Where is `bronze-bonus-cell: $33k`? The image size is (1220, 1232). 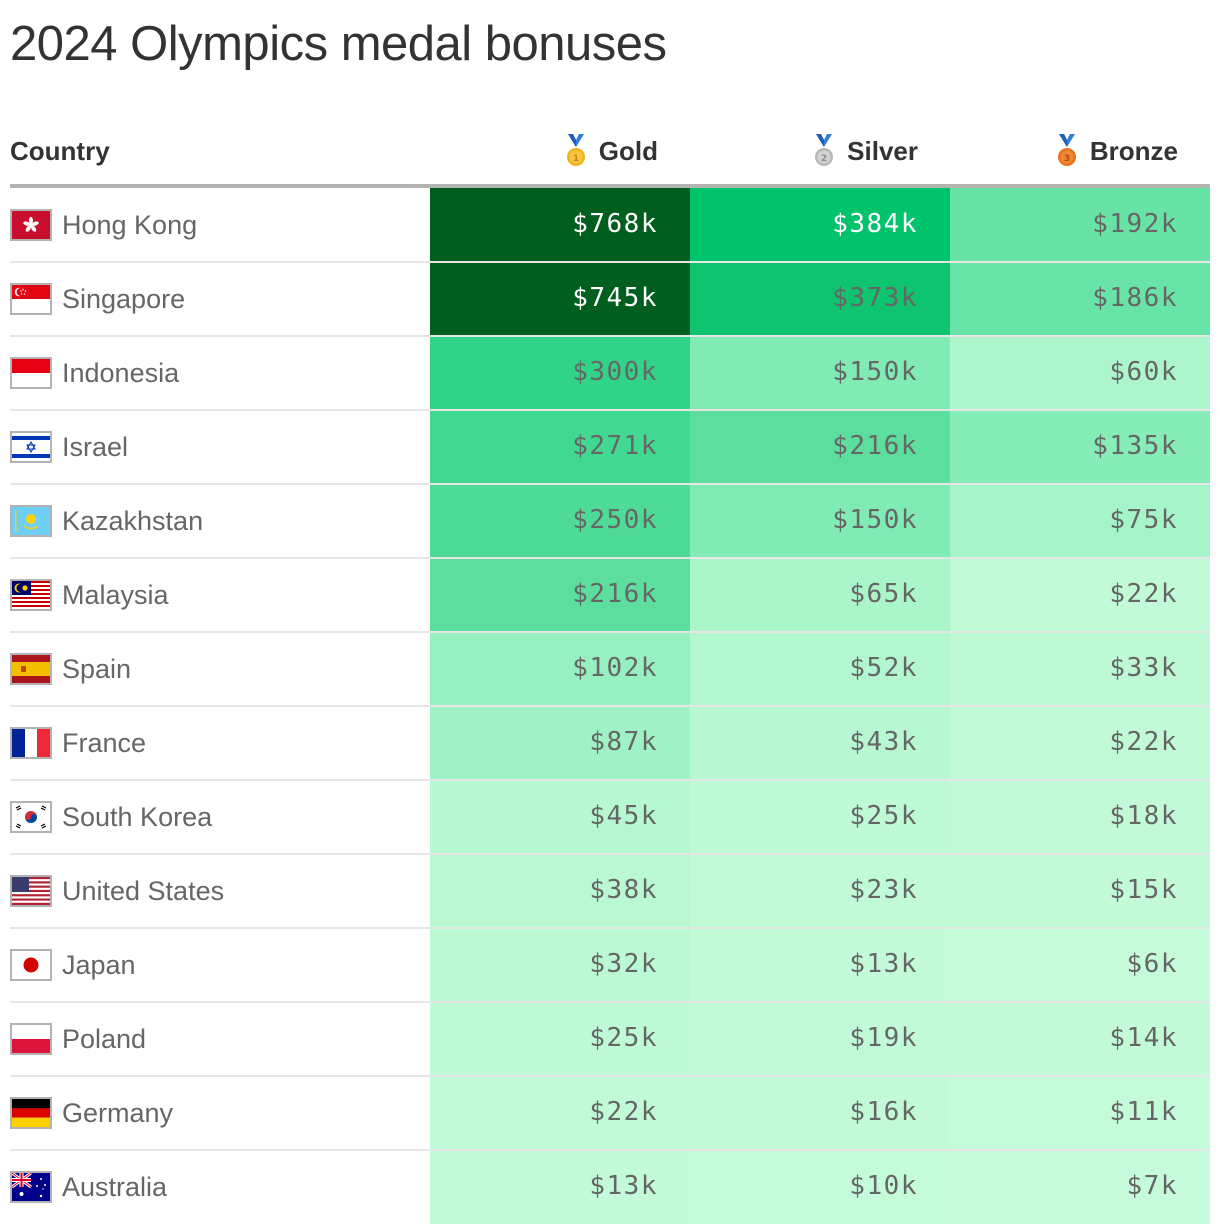 bronze-bonus-cell: $33k is located at coordinates (1080, 669).